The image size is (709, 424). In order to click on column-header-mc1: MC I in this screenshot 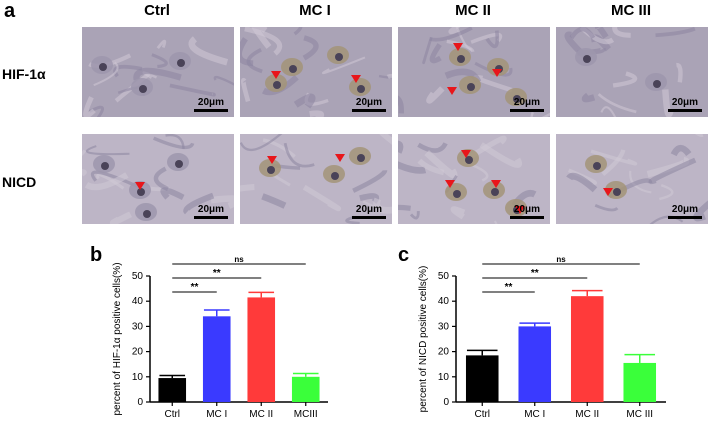, I will do `click(315, 10)`.